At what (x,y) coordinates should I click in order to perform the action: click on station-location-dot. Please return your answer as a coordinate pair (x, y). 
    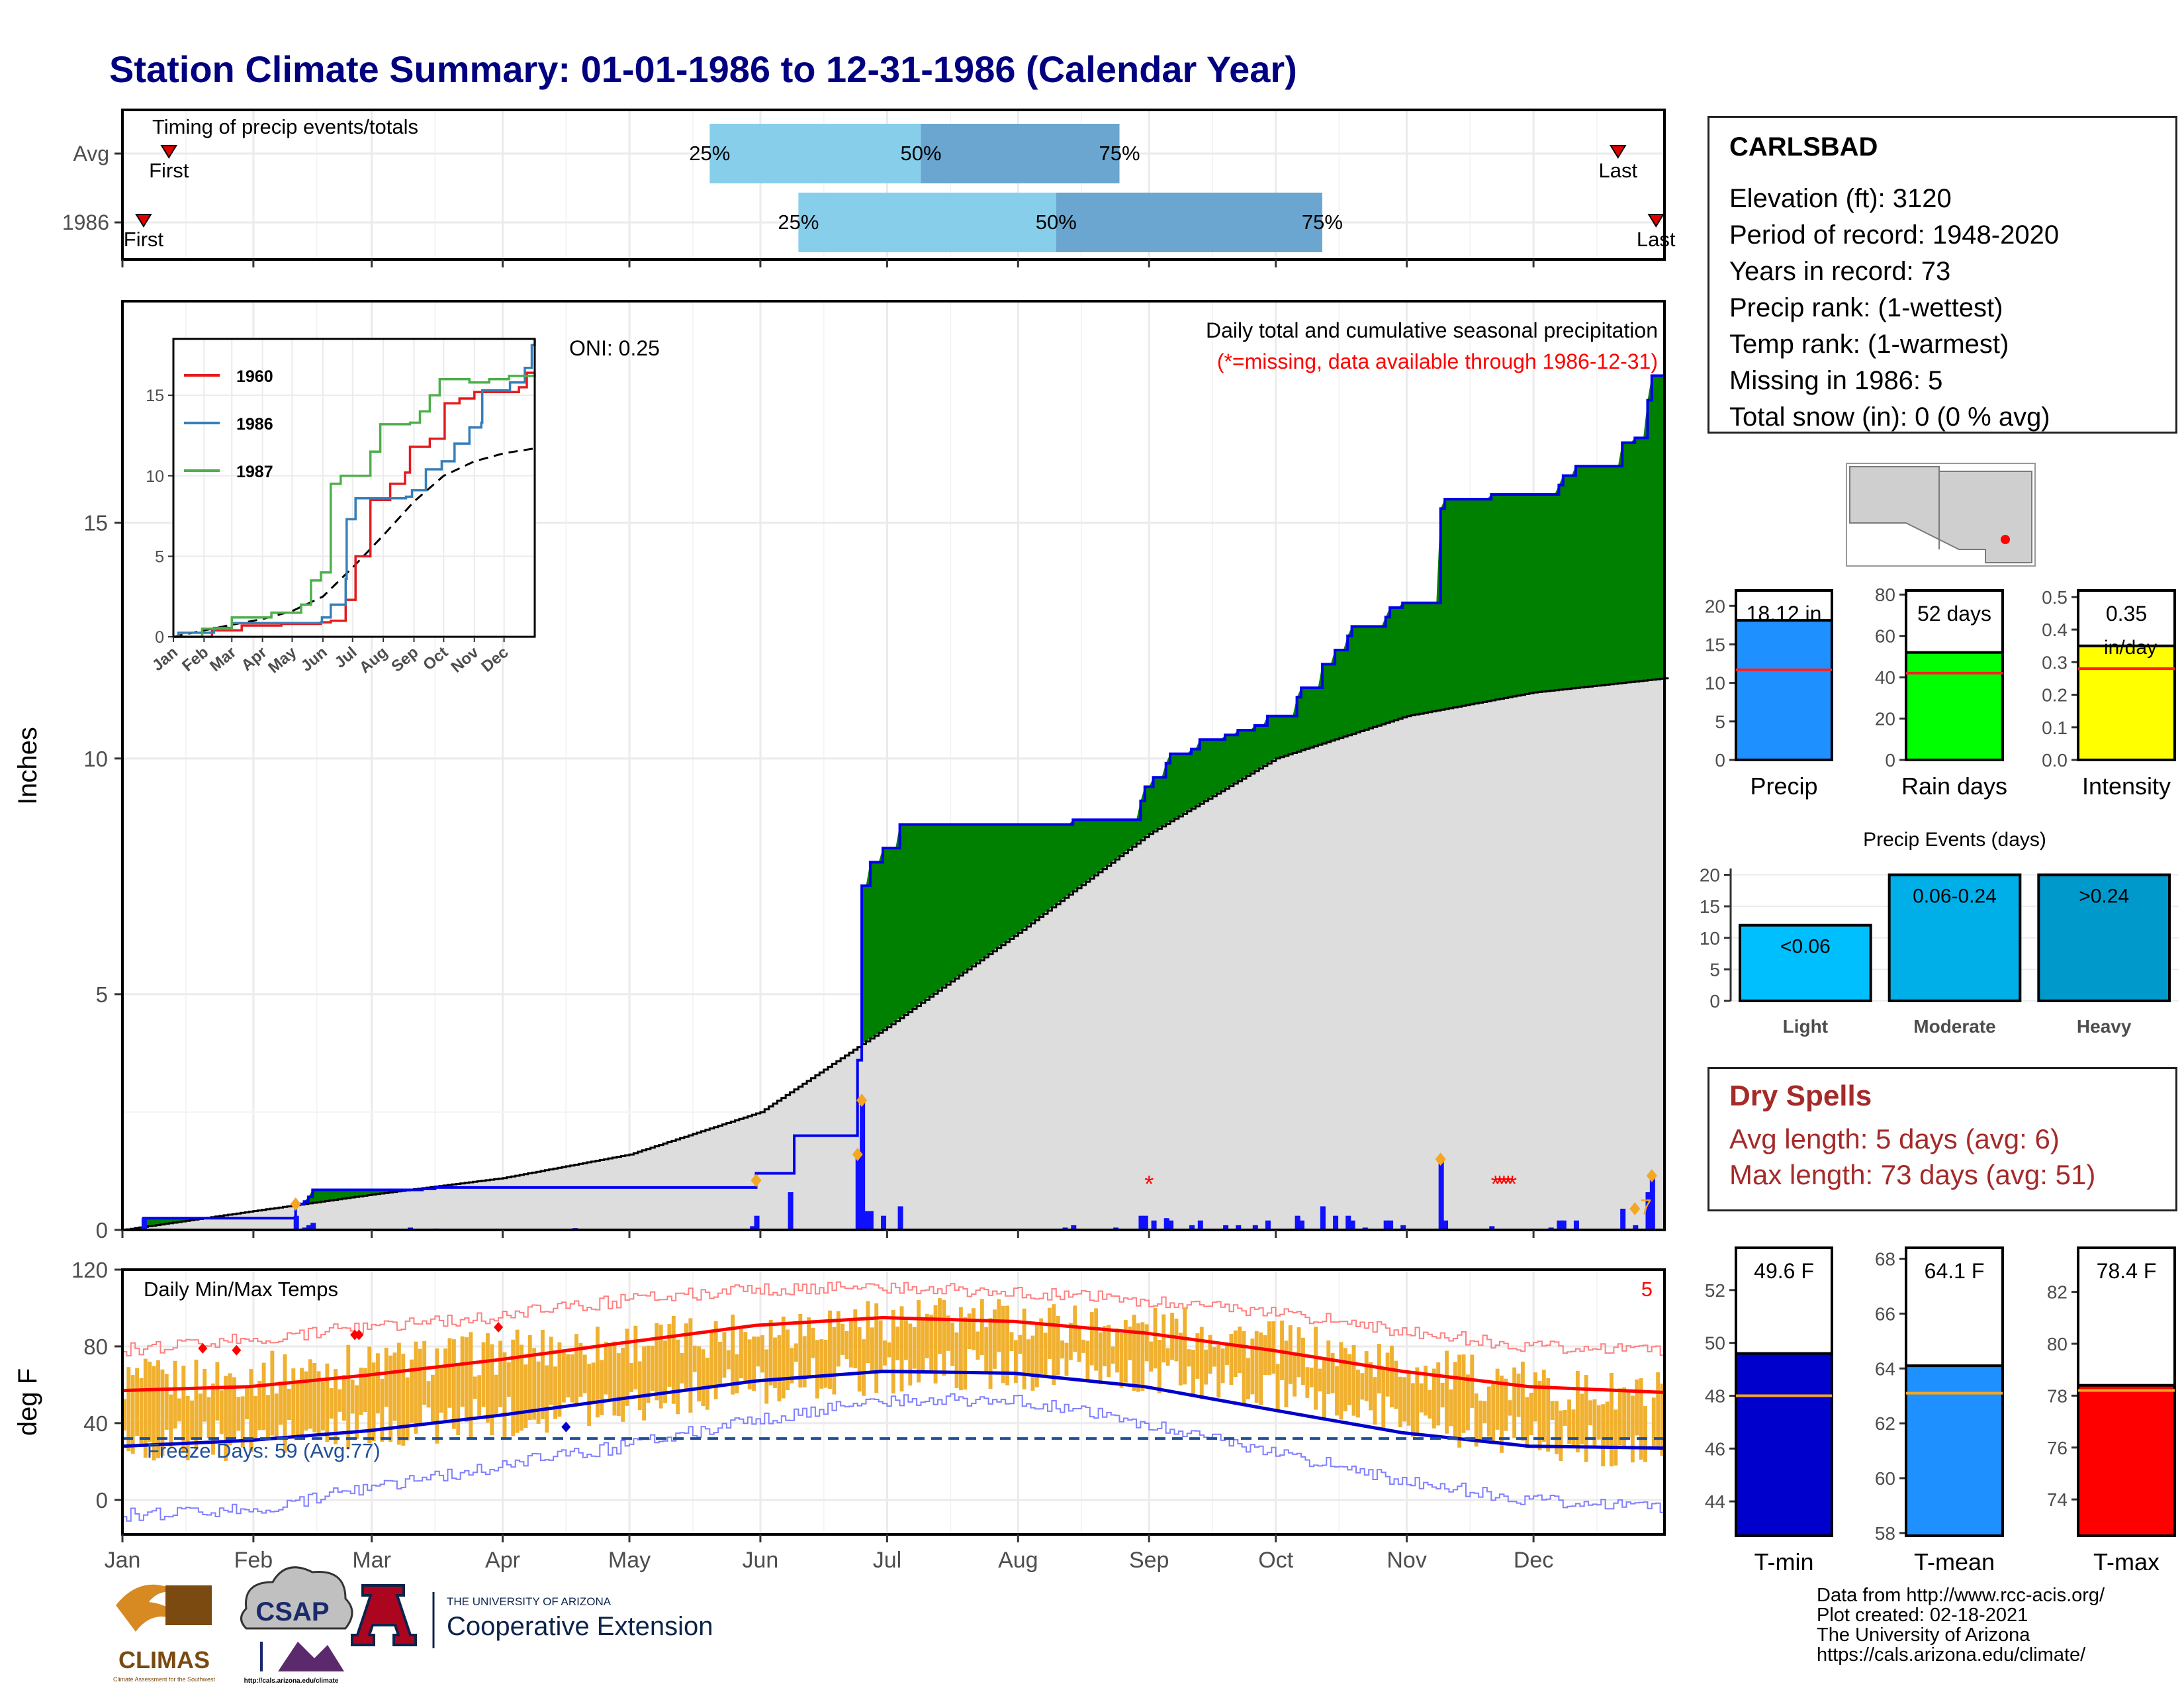
    Looking at the image, I should click on (2005, 539).